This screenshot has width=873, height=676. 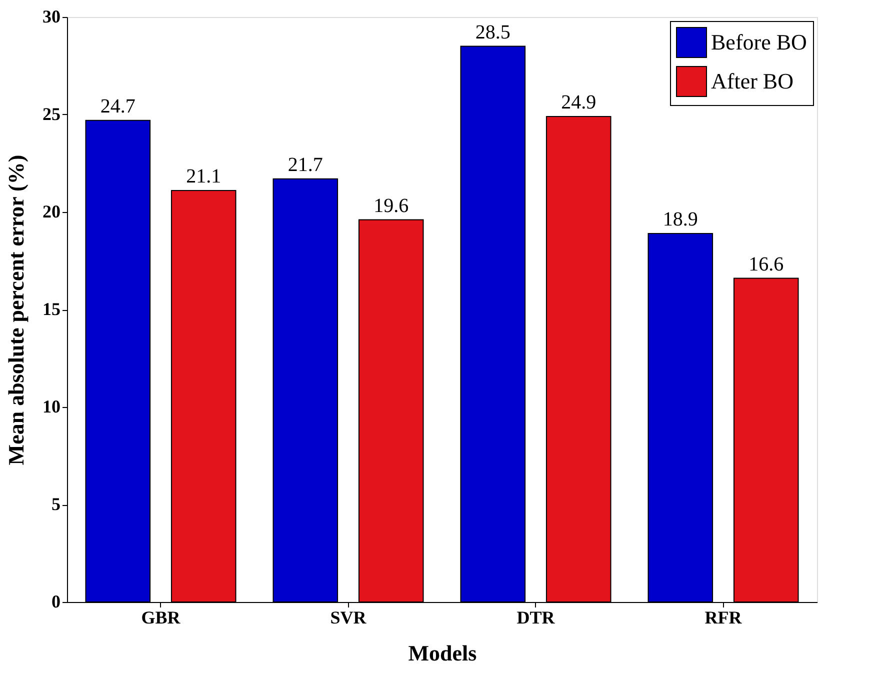 I want to click on data-label: 21.1, so click(x=204, y=177).